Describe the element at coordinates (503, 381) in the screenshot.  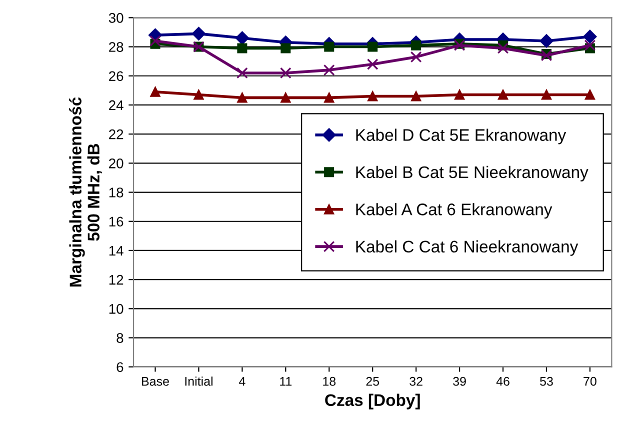
I see `x-tick-label: 46` at that location.